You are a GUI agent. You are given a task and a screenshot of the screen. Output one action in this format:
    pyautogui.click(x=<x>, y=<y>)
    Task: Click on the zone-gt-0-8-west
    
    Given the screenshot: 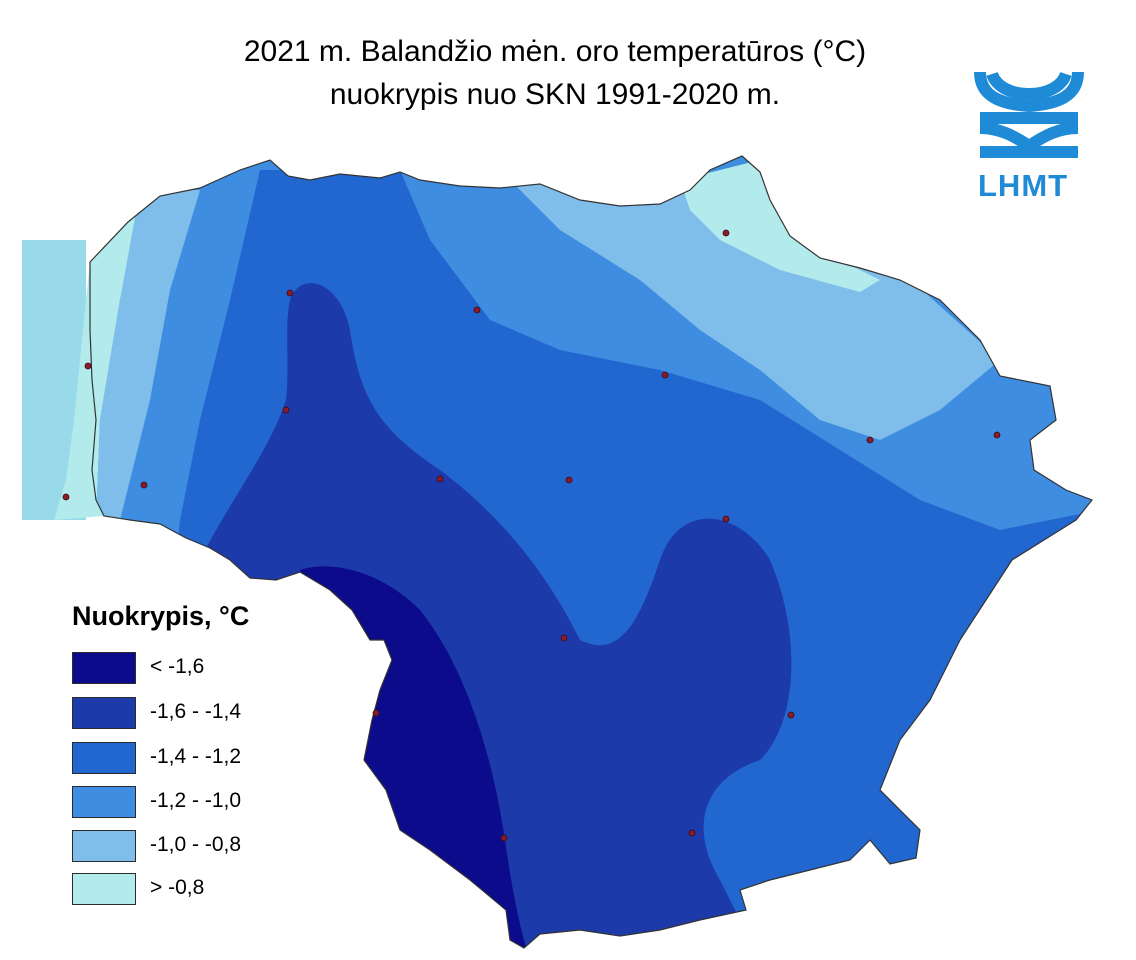 What is the action you would take?
    pyautogui.click(x=115, y=360)
    